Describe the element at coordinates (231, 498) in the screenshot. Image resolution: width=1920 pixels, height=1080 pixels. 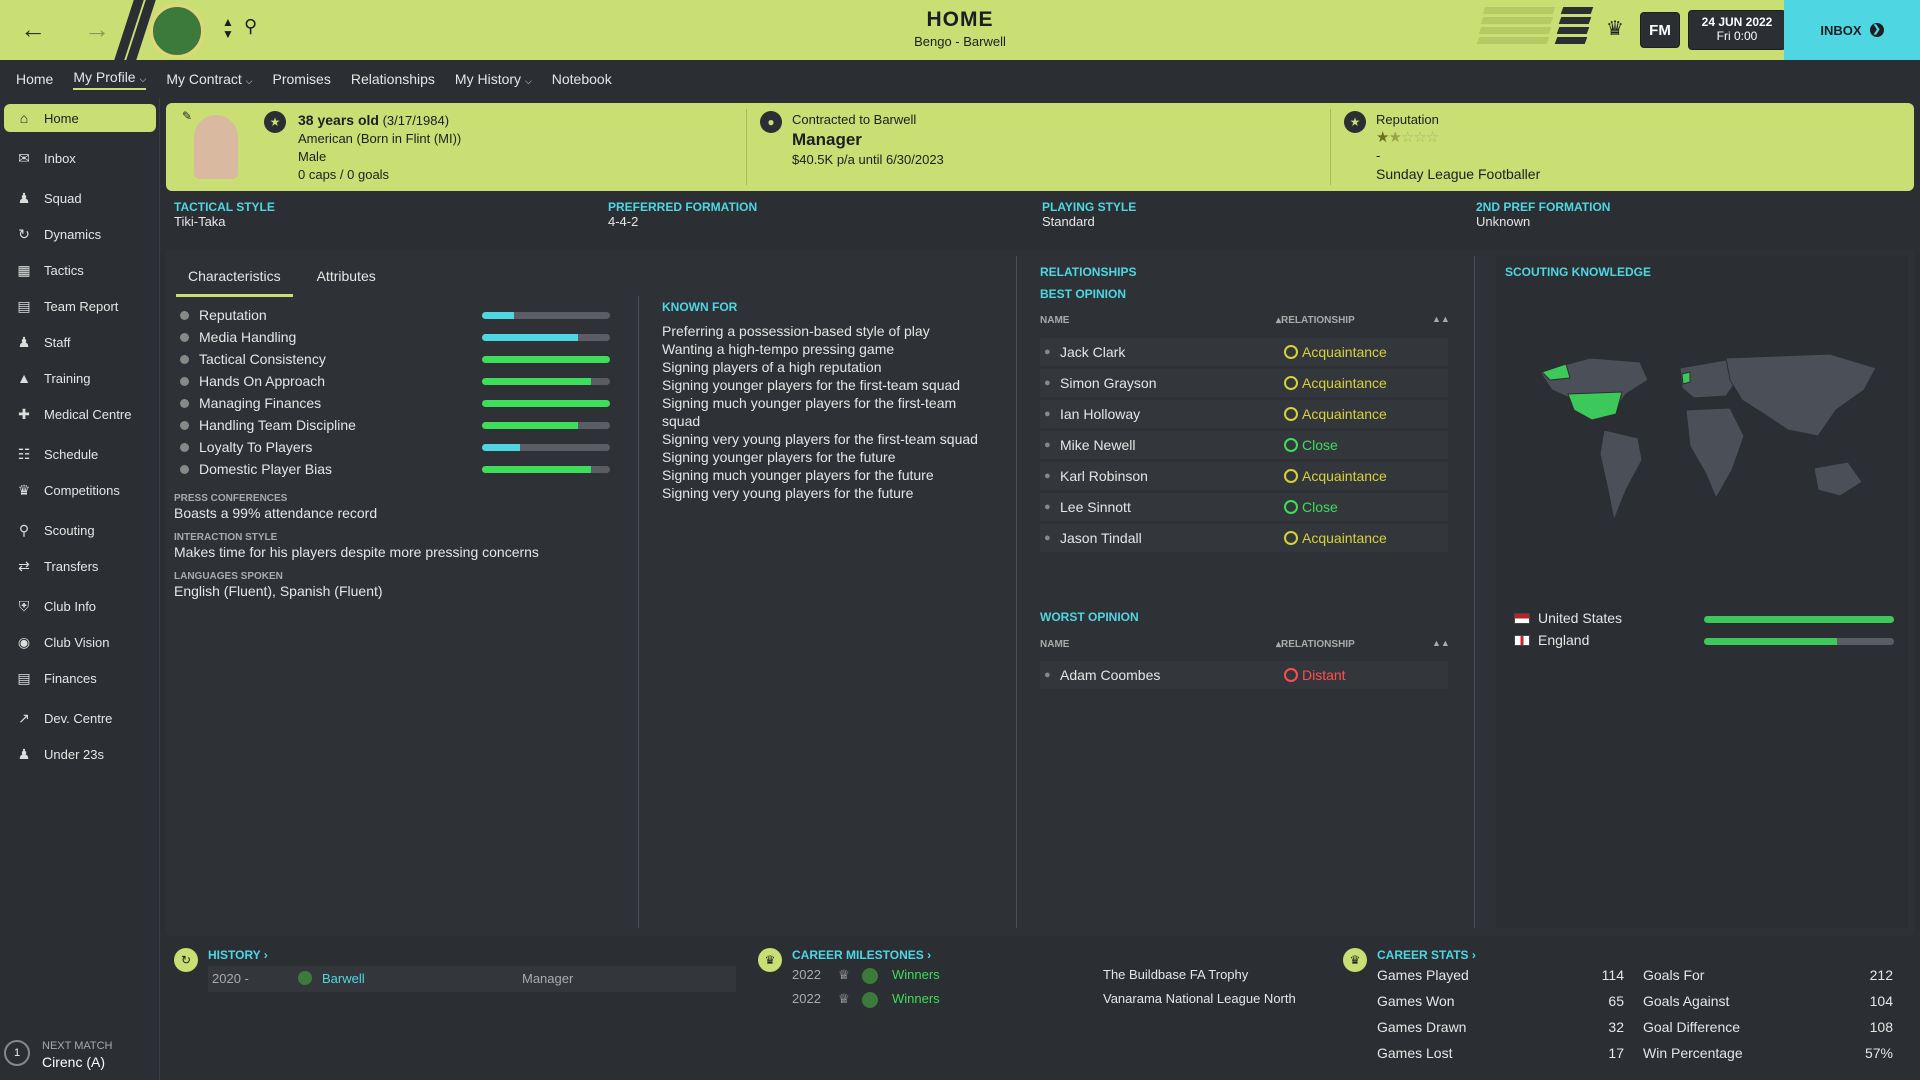
I see `press-heading: PRESS CONFERENCES` at that location.